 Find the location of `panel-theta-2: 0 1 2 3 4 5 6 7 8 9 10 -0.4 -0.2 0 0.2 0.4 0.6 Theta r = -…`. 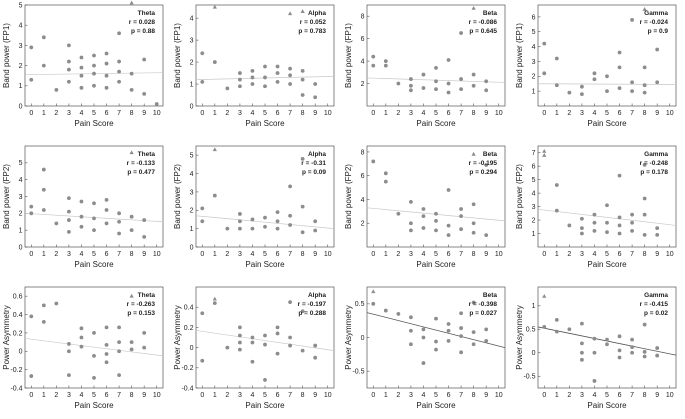

panel-theta-2: 0 1 2 3 4 5 6 7 8 9 10 -0.4 -0.2 0 0.2 0.4 0.6 Theta r = -… is located at coordinates (83, 348).